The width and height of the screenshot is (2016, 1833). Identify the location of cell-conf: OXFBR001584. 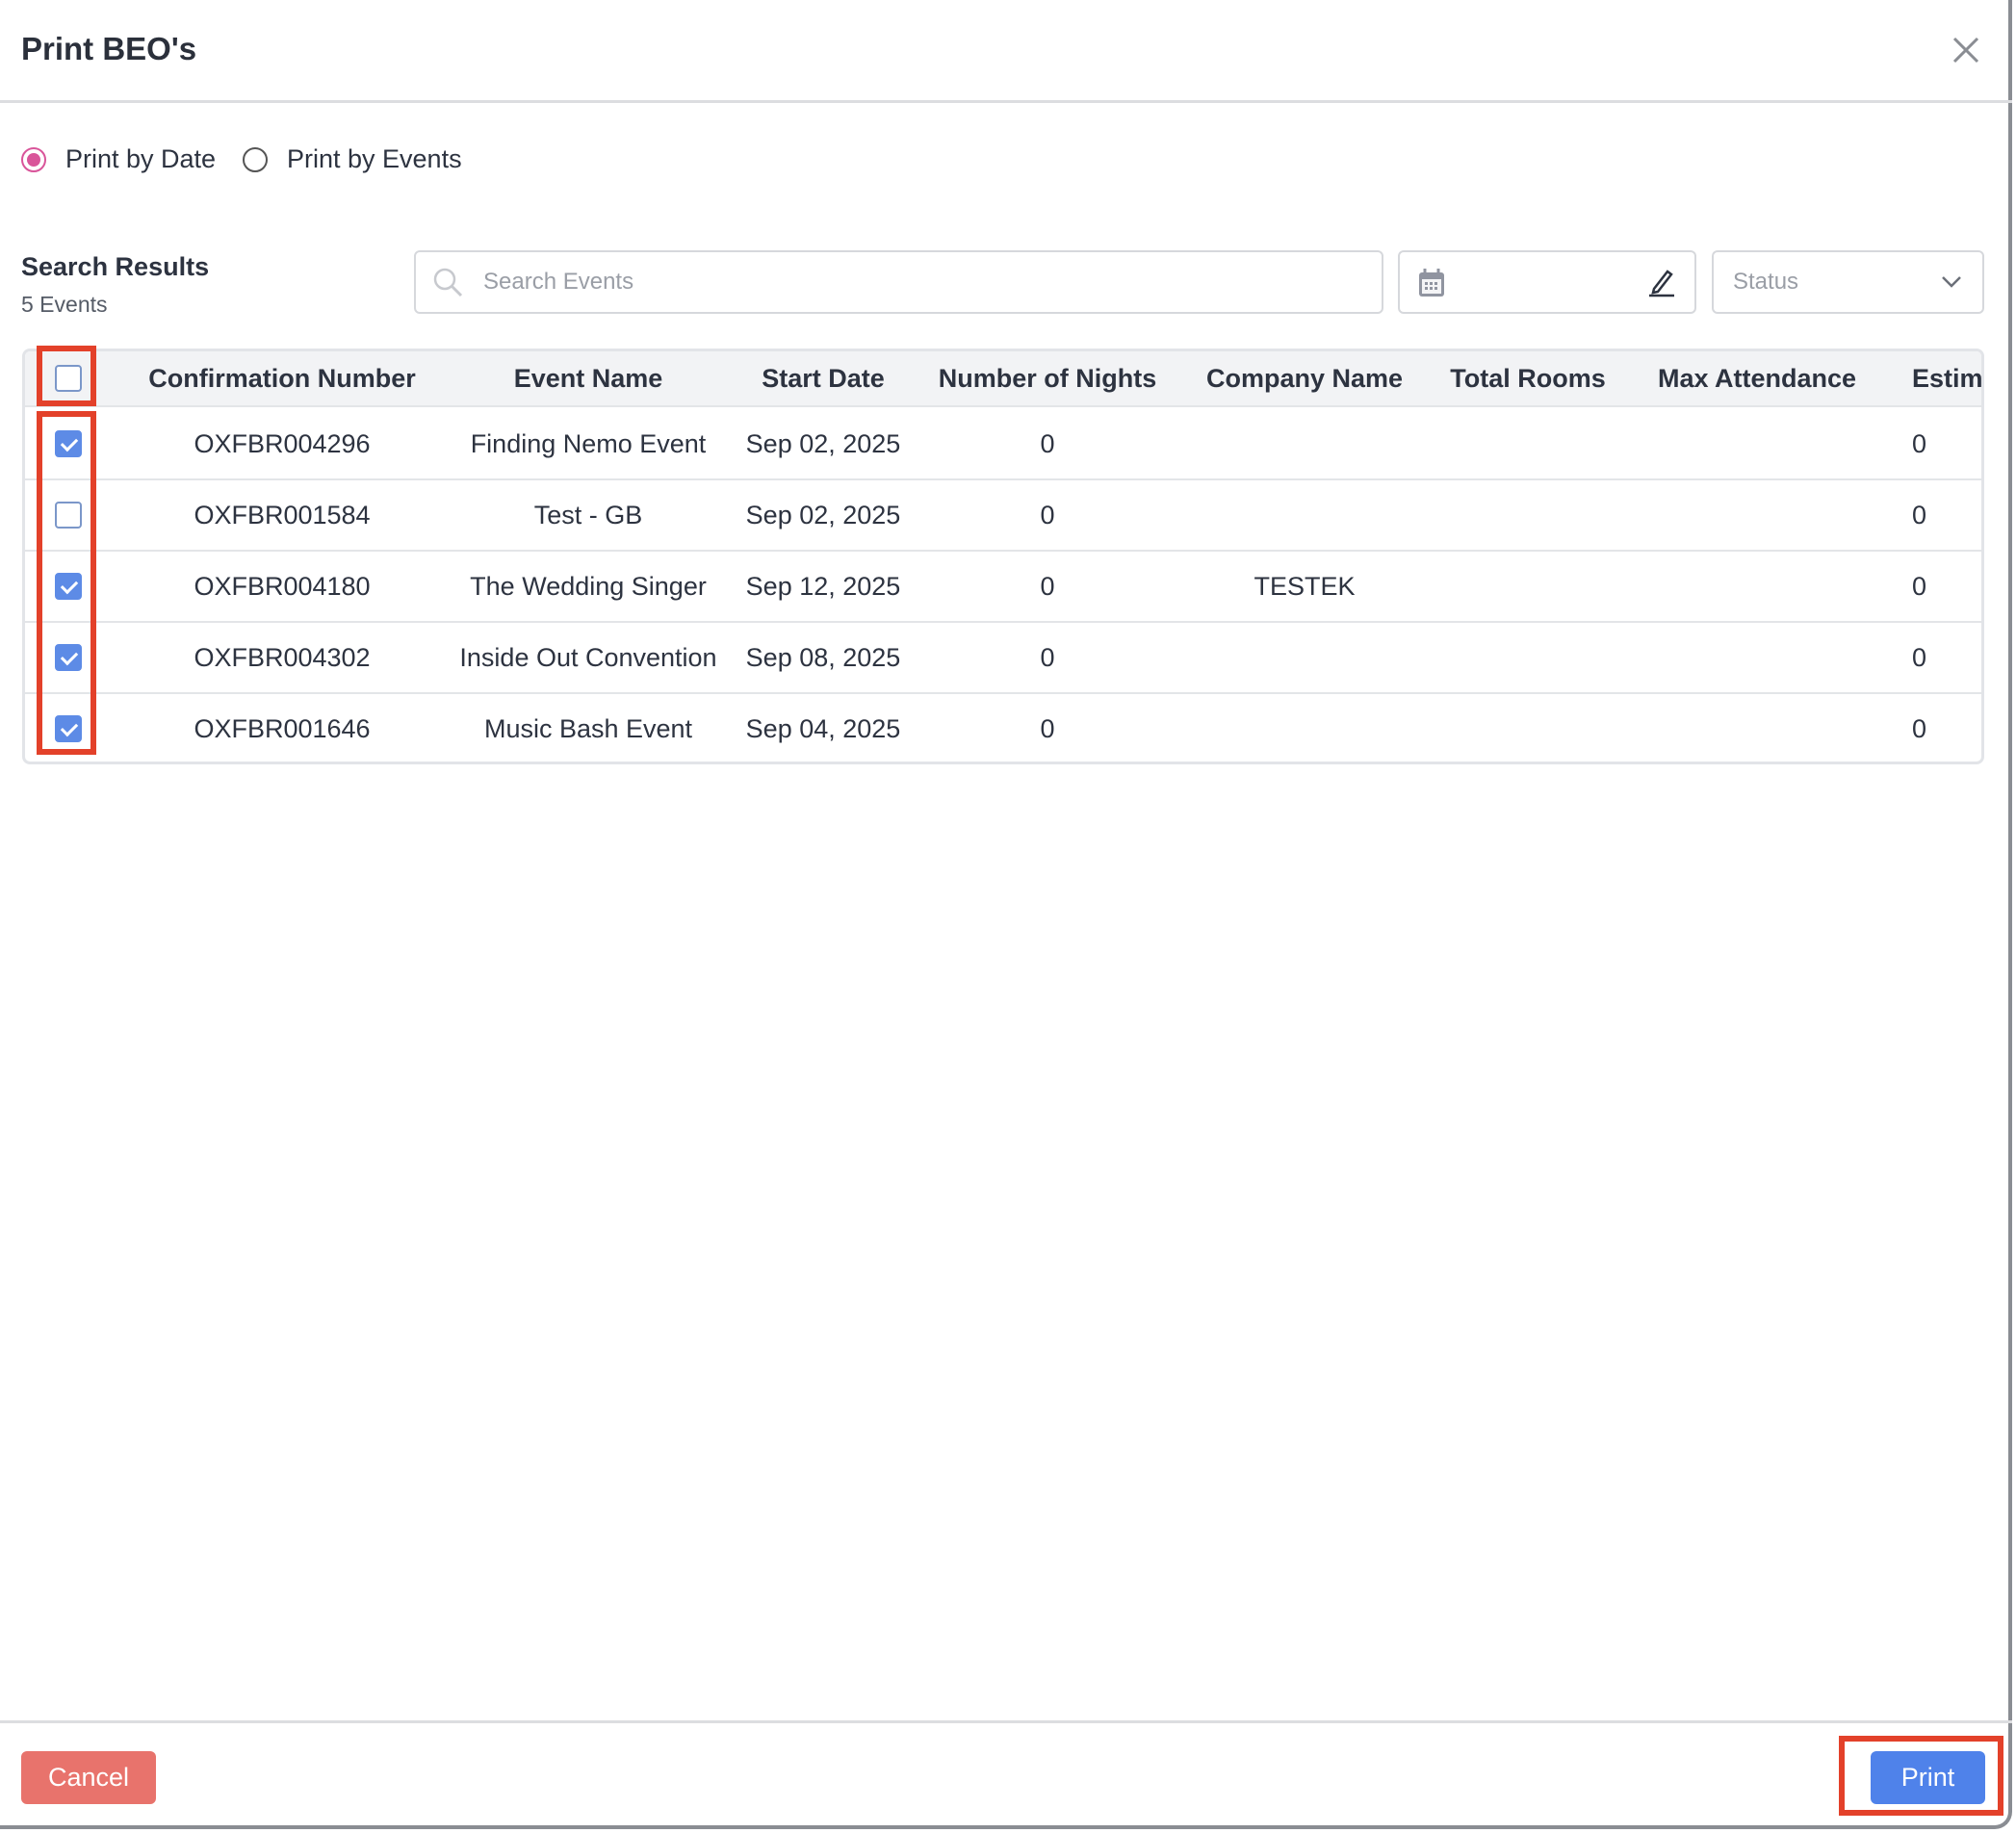
(283, 515).